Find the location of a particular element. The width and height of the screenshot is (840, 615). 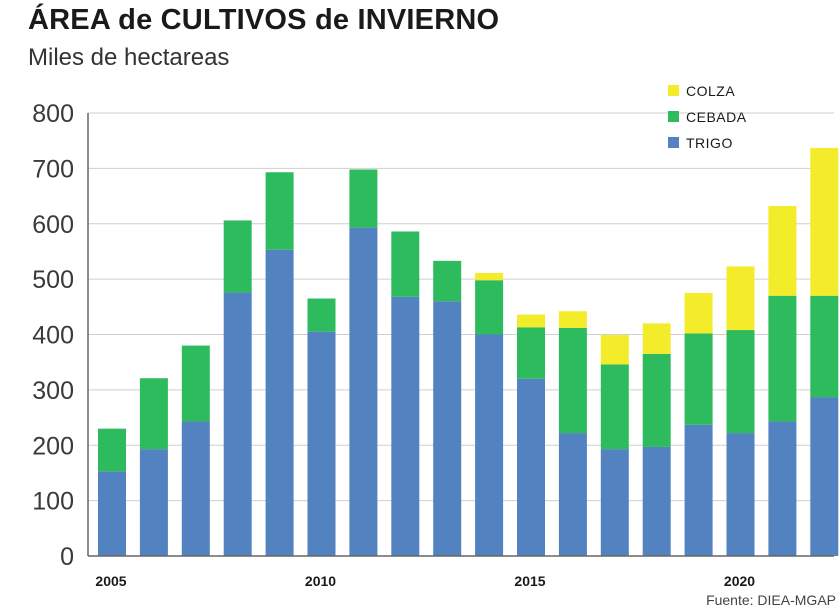

bar-trigo-2011 is located at coordinates (363, 391).